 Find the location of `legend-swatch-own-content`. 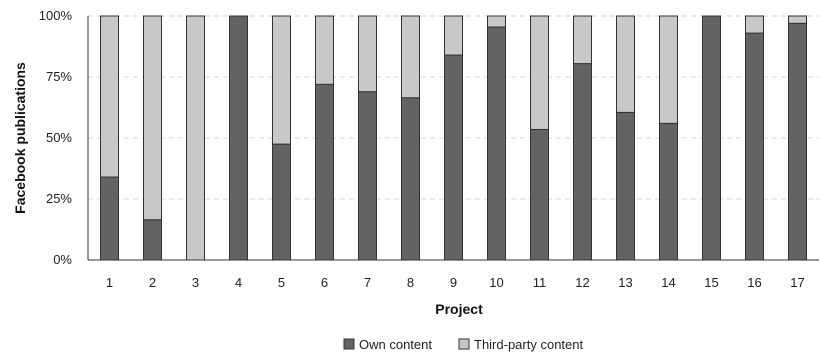

legend-swatch-own-content is located at coordinates (349, 344).